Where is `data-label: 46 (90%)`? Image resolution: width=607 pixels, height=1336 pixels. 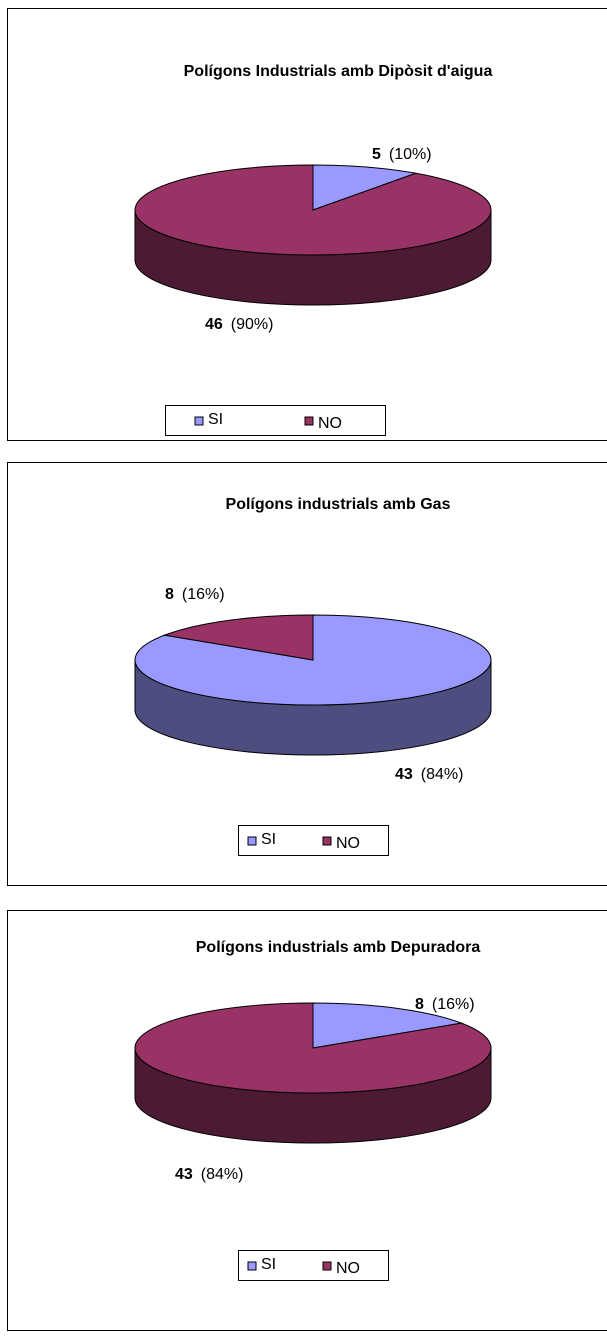
data-label: 46 (90%) is located at coordinates (239, 324).